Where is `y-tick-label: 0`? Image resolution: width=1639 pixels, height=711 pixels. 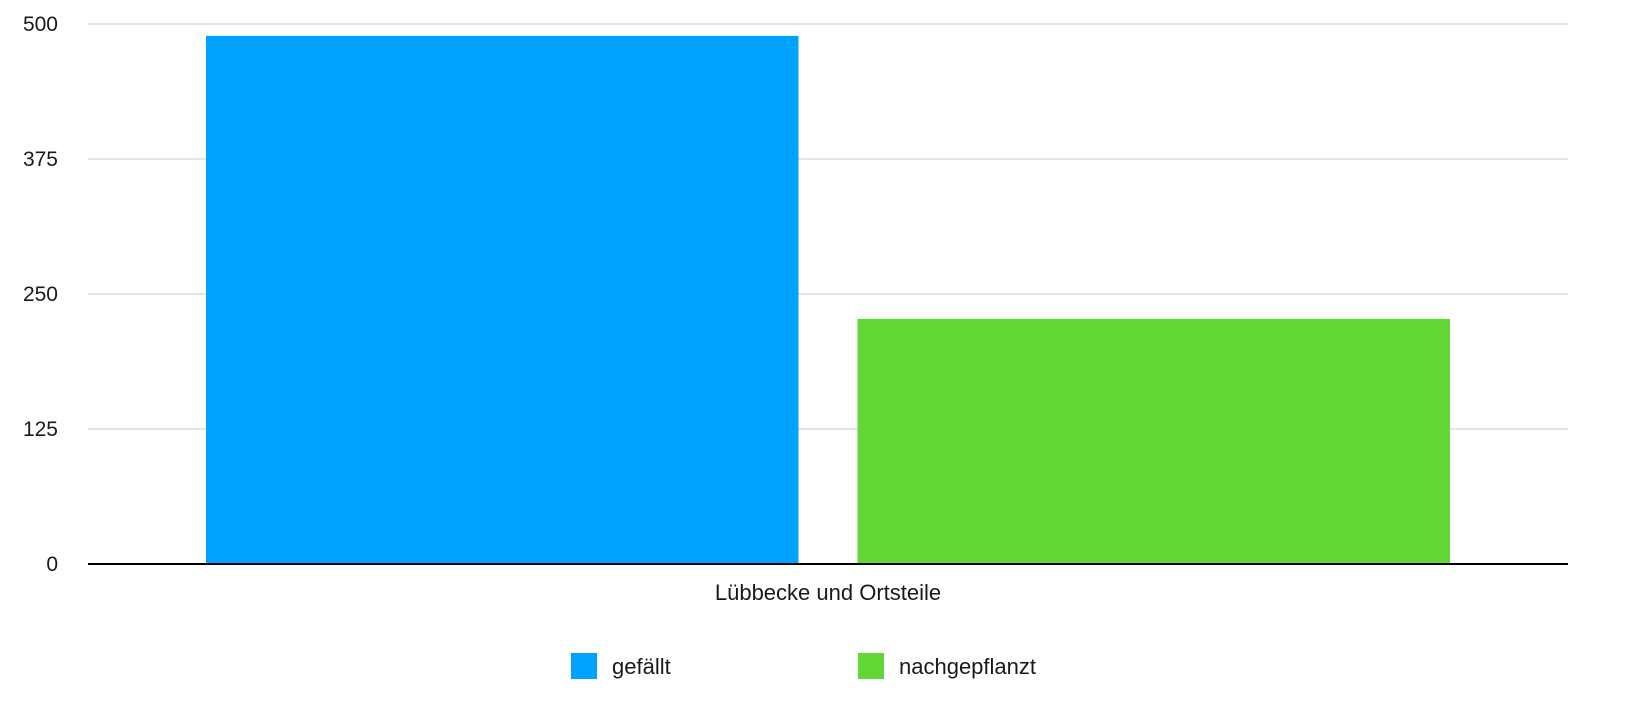 y-tick-label: 0 is located at coordinates (52, 564).